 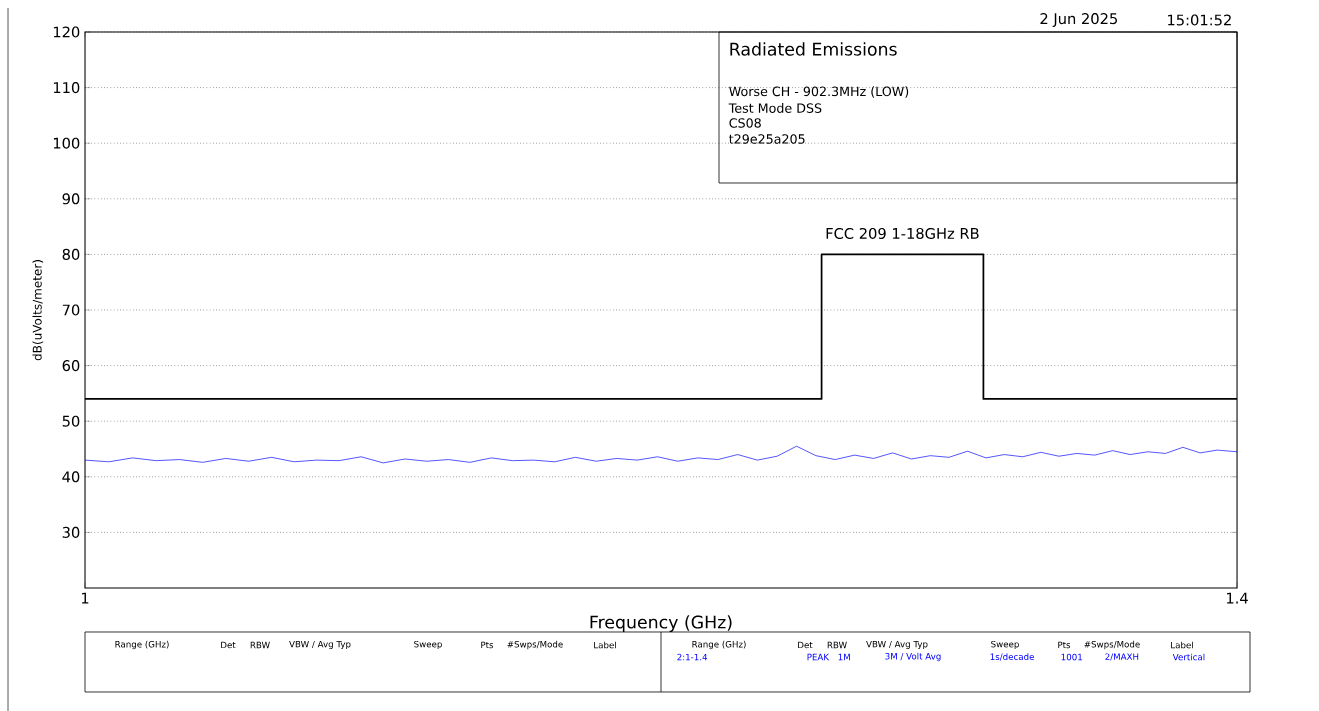 I want to click on y-axis-title: dB(uVolts/meter), so click(x=38, y=310).